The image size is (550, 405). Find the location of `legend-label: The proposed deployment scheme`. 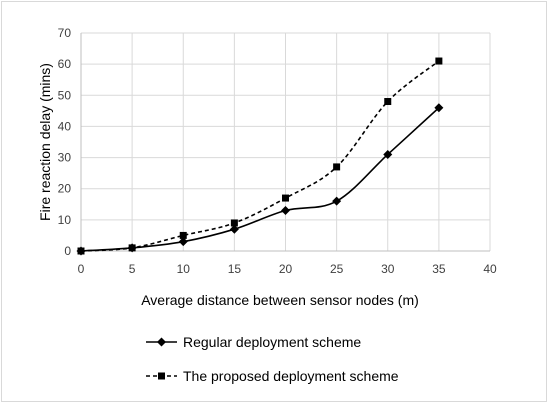

legend-label: The proposed deployment scheme is located at coordinates (291, 376).